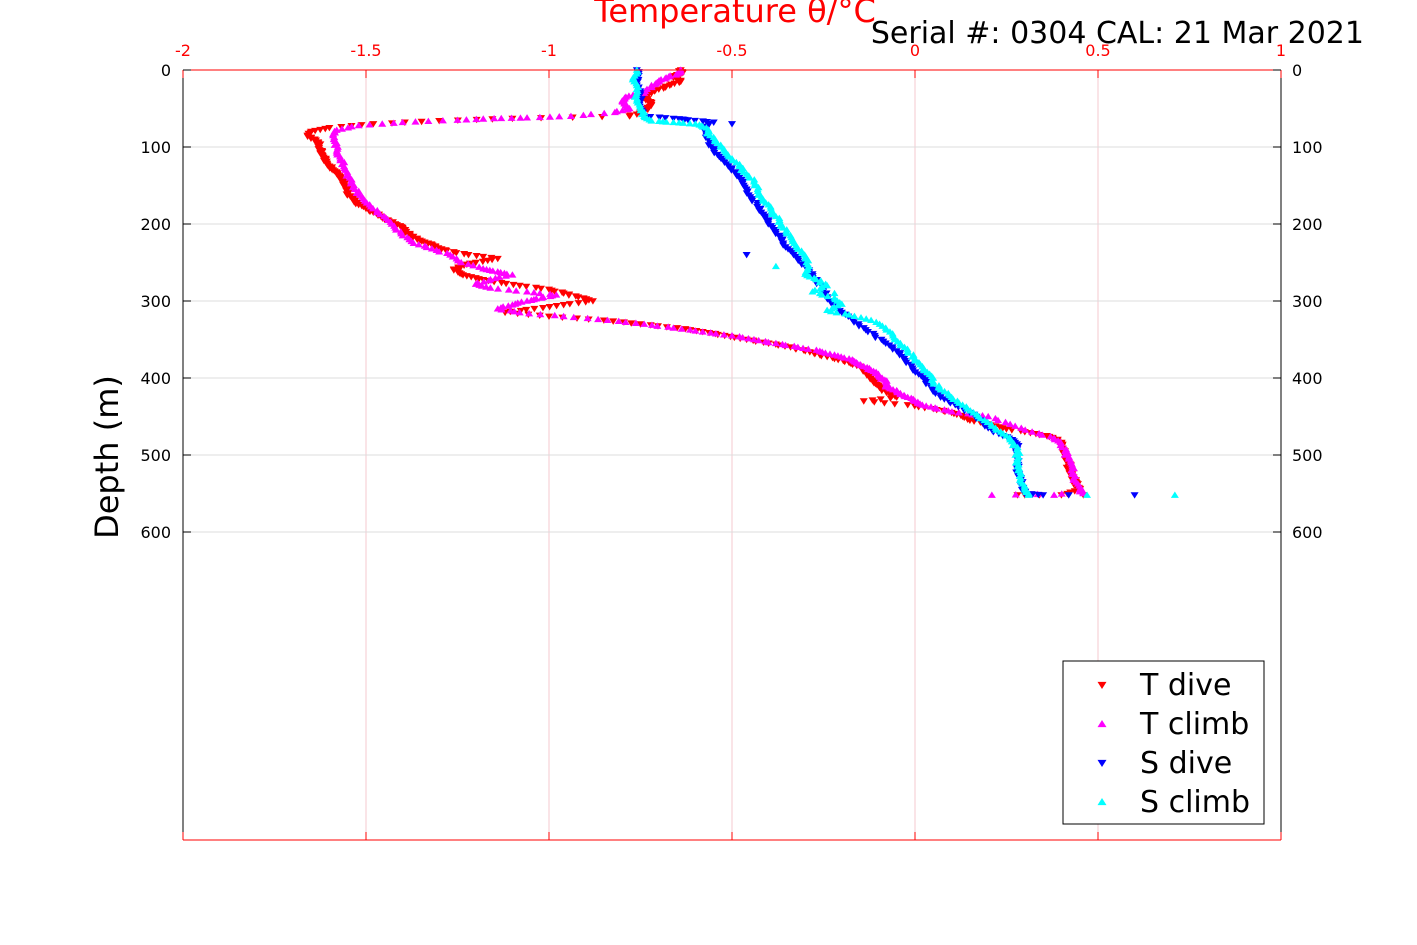 This screenshot has height=945, width=1417. Describe the element at coordinates (1281, 50) in the screenshot. I see `x-tick-label: 1` at that location.